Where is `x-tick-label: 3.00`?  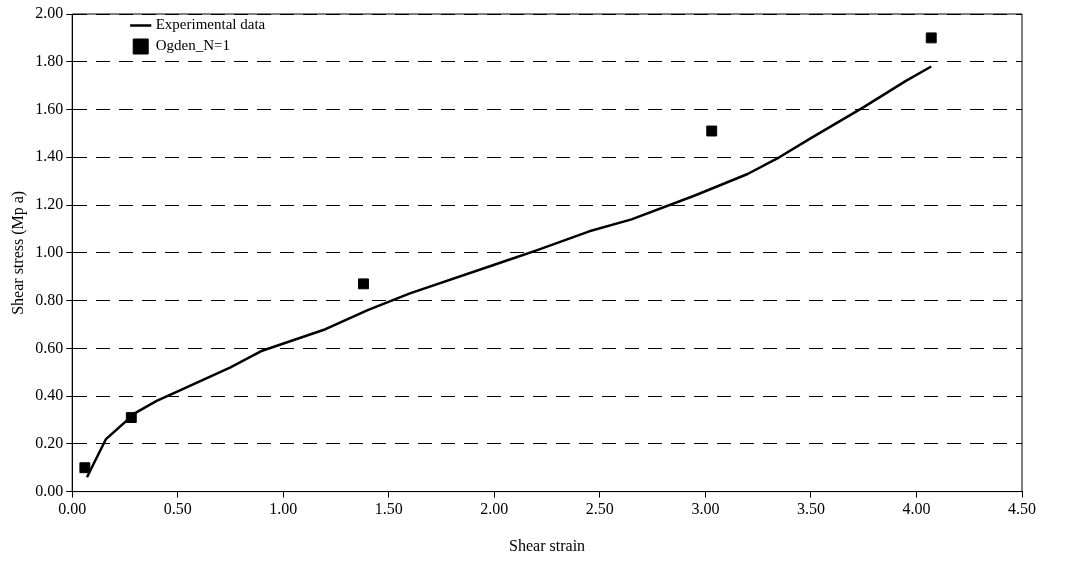 x-tick-label: 3.00 is located at coordinates (705, 509).